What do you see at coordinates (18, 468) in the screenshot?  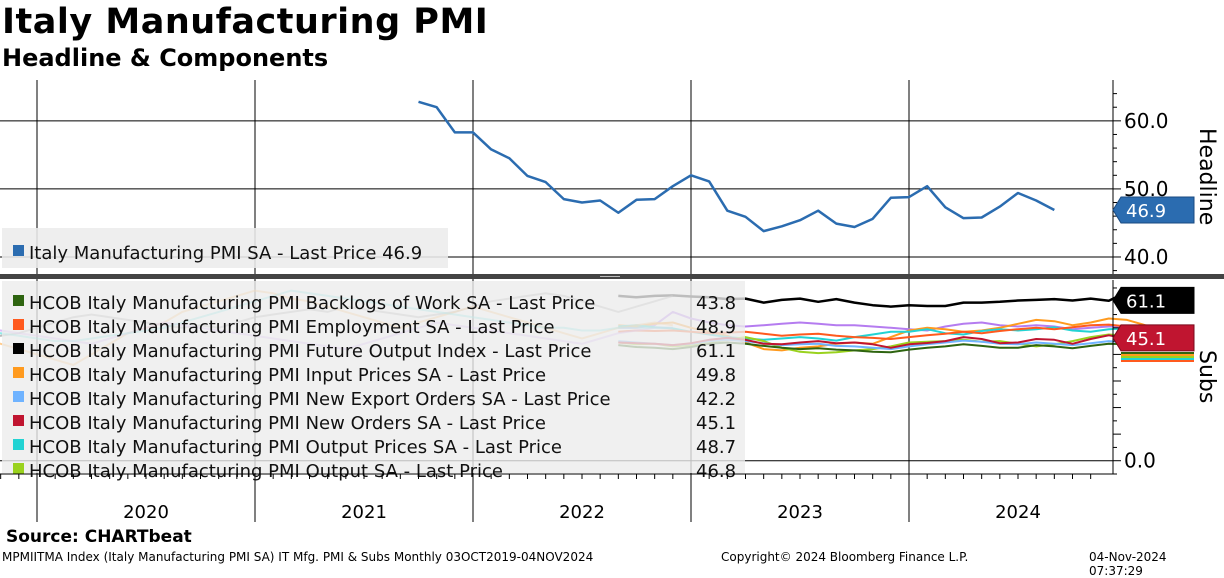 I see `legend-swatch-output` at bounding box center [18, 468].